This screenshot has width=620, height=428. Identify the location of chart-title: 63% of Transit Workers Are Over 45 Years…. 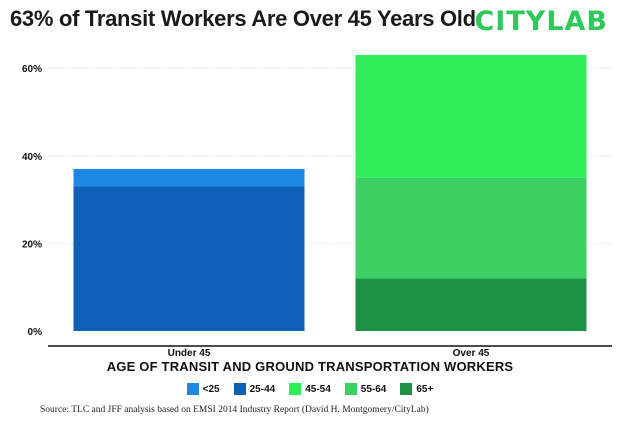
(243, 18).